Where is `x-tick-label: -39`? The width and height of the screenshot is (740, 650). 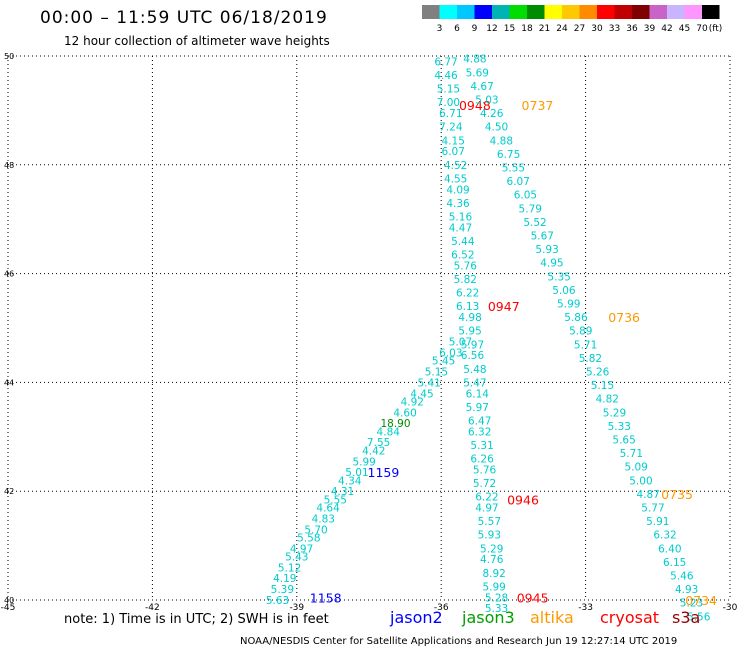 x-tick-label: -39 is located at coordinates (296, 608).